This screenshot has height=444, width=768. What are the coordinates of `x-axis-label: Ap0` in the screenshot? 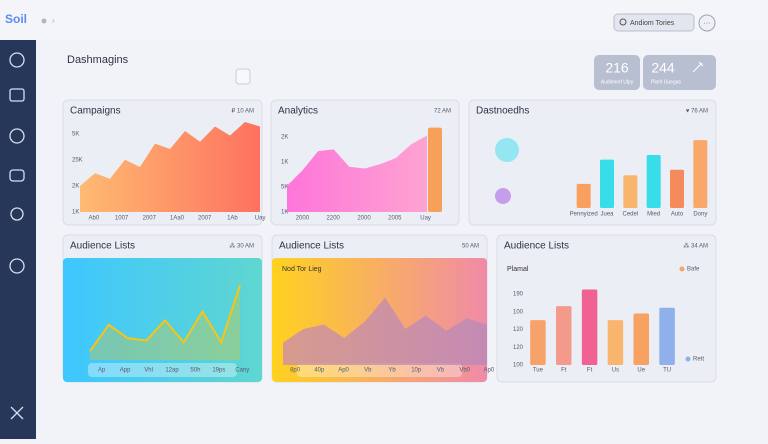 It's located at (489, 371).